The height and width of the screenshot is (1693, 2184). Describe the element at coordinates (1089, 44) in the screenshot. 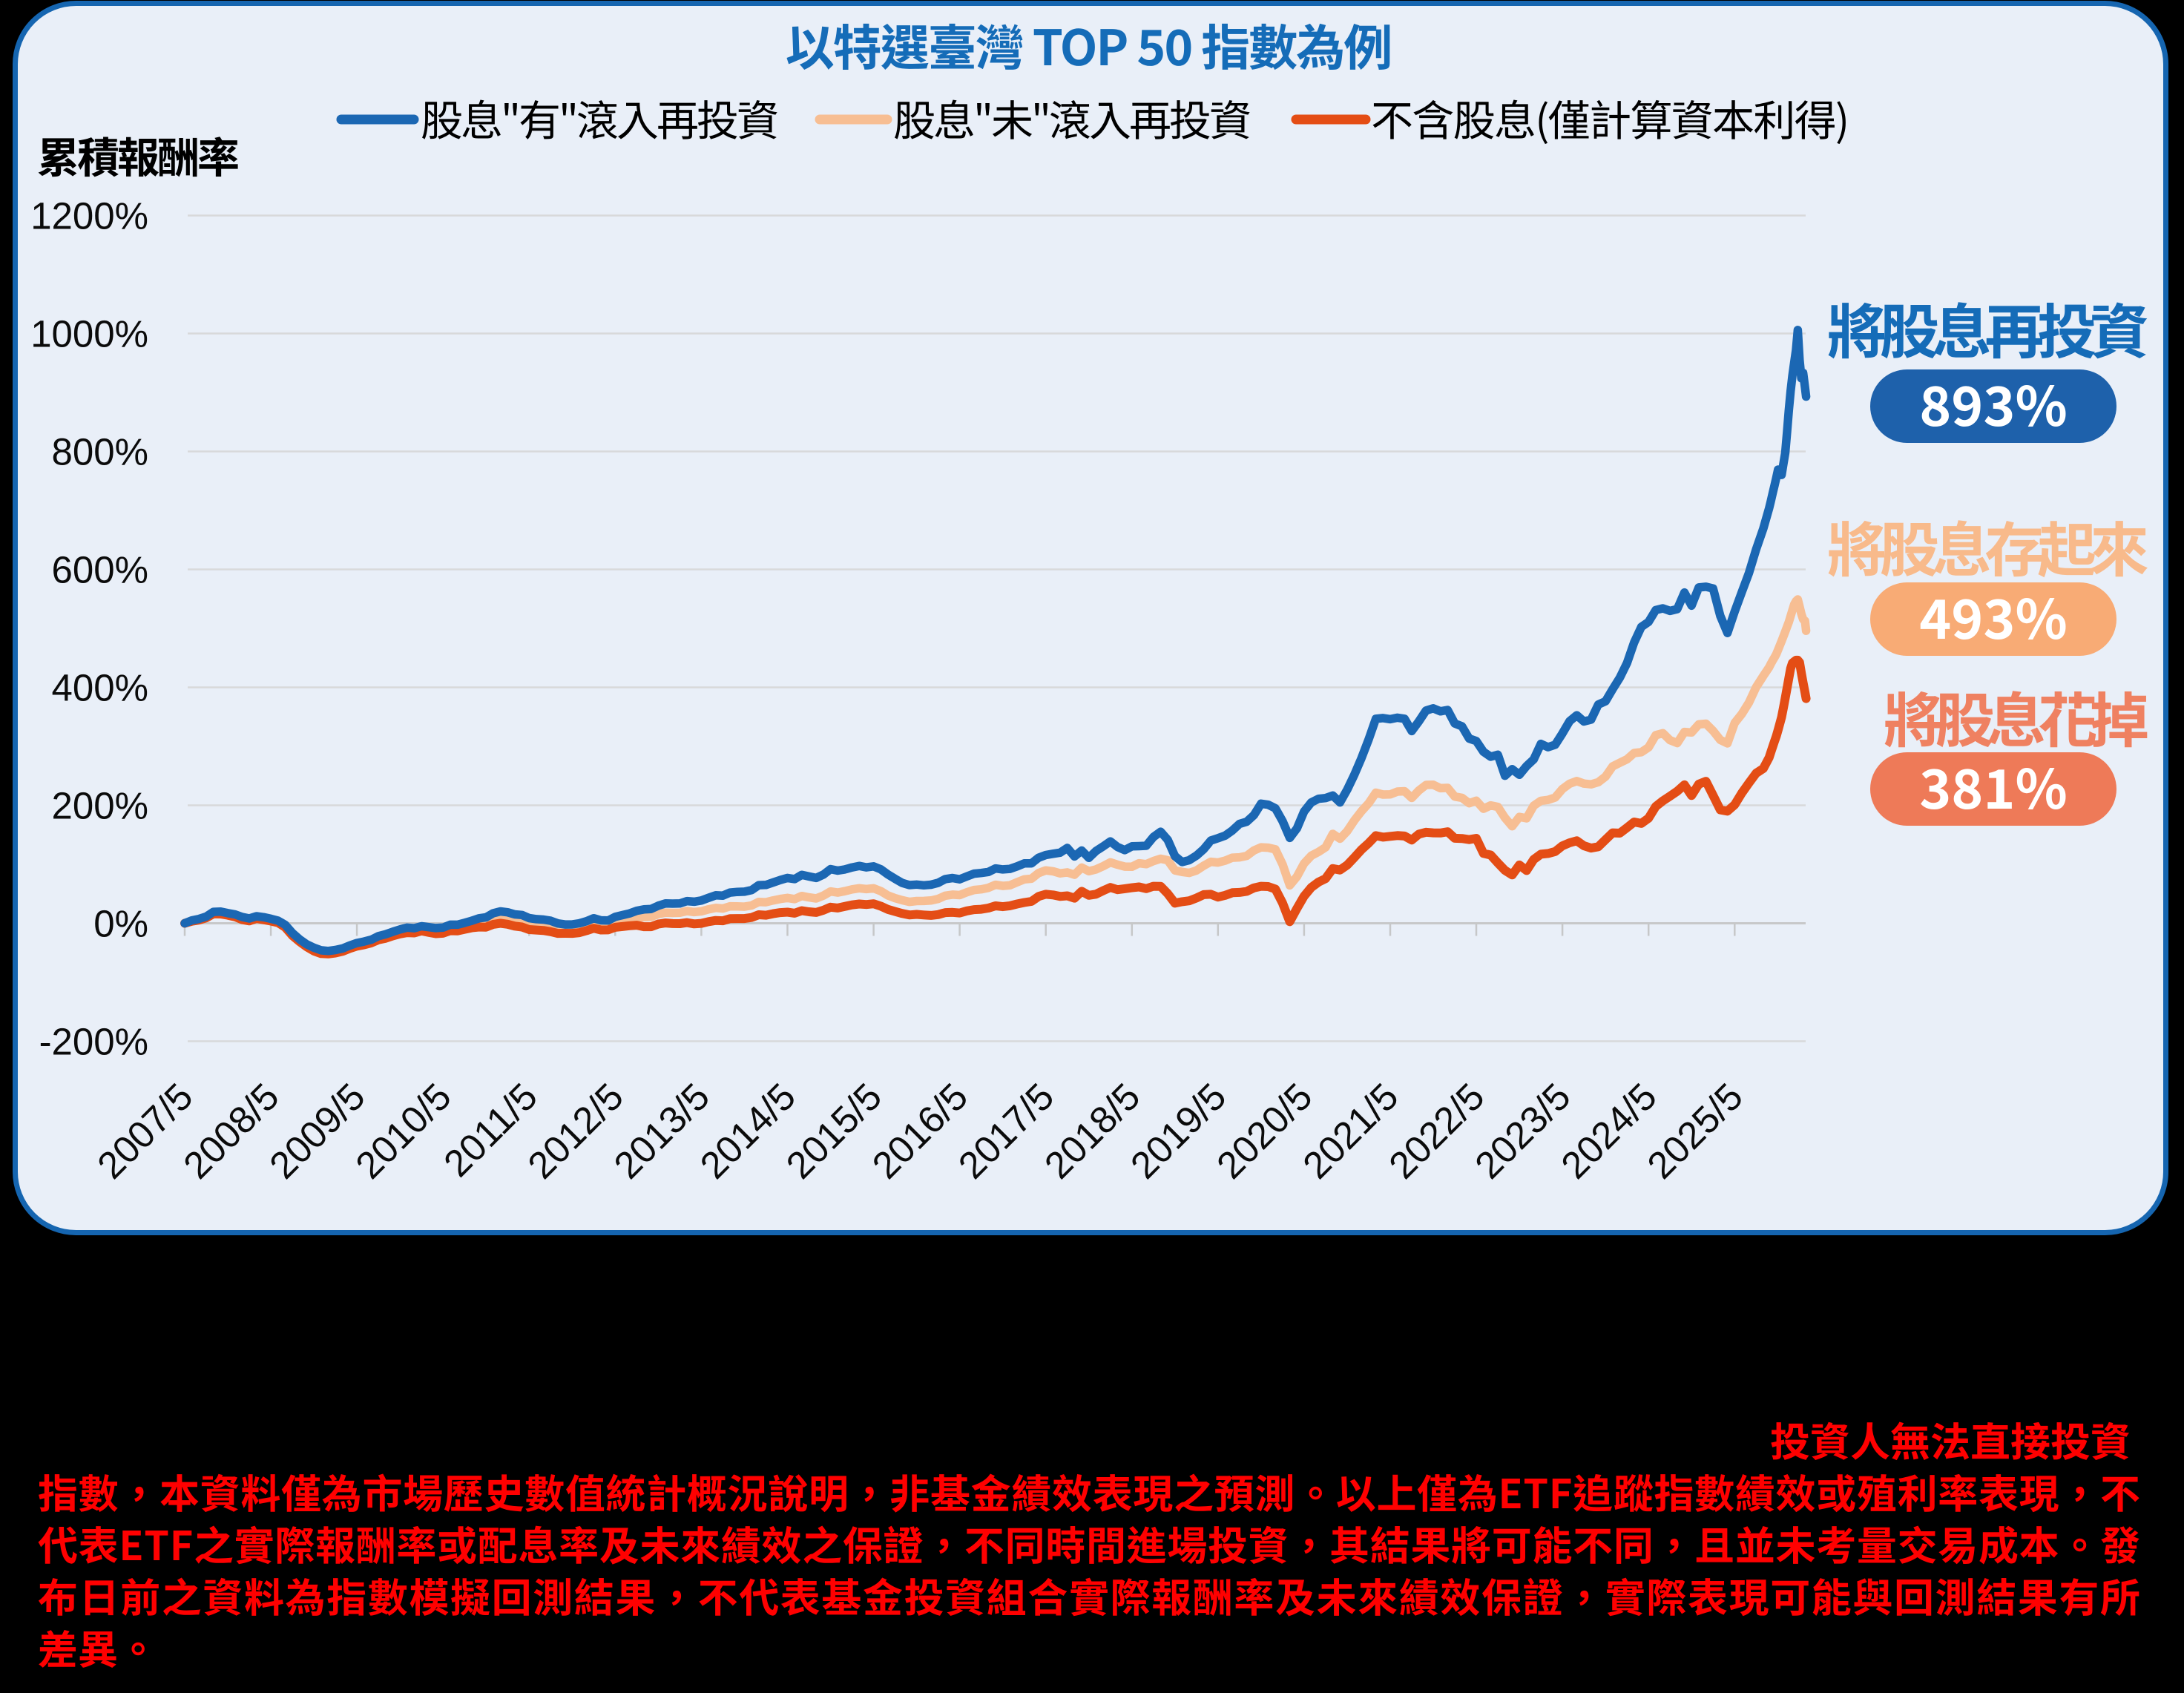

I see `svg-text: 以特選臺灣 TOP 50 指數為例` at that location.